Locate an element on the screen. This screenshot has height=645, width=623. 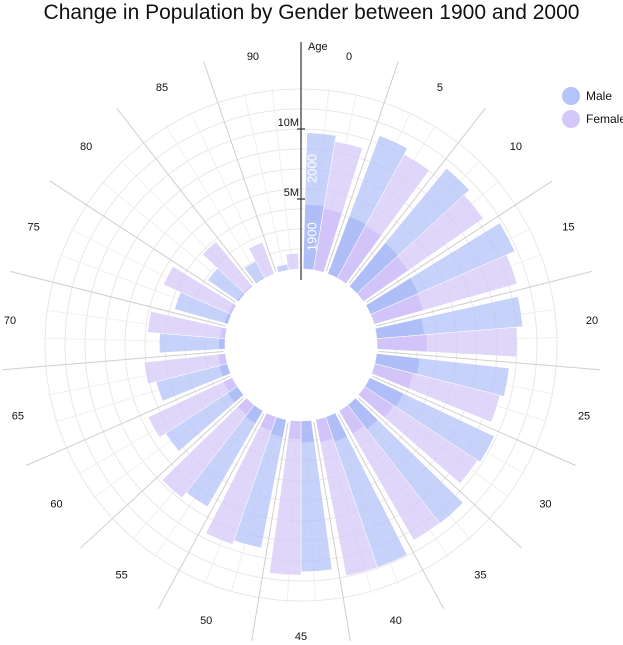
age-label-20: 20 is located at coordinates (592, 321).